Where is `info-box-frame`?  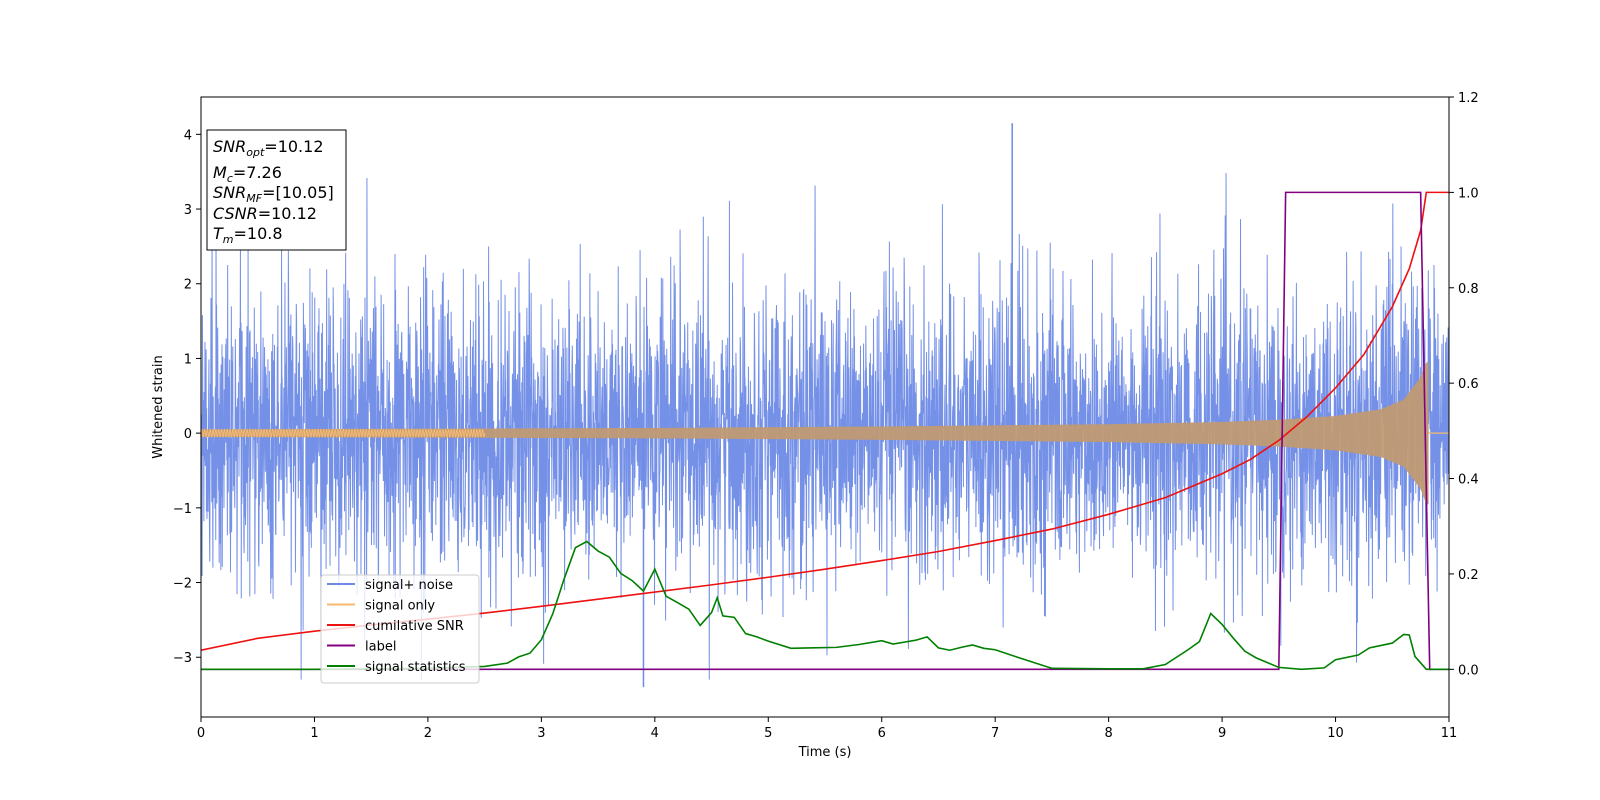 info-box-frame is located at coordinates (276, 190).